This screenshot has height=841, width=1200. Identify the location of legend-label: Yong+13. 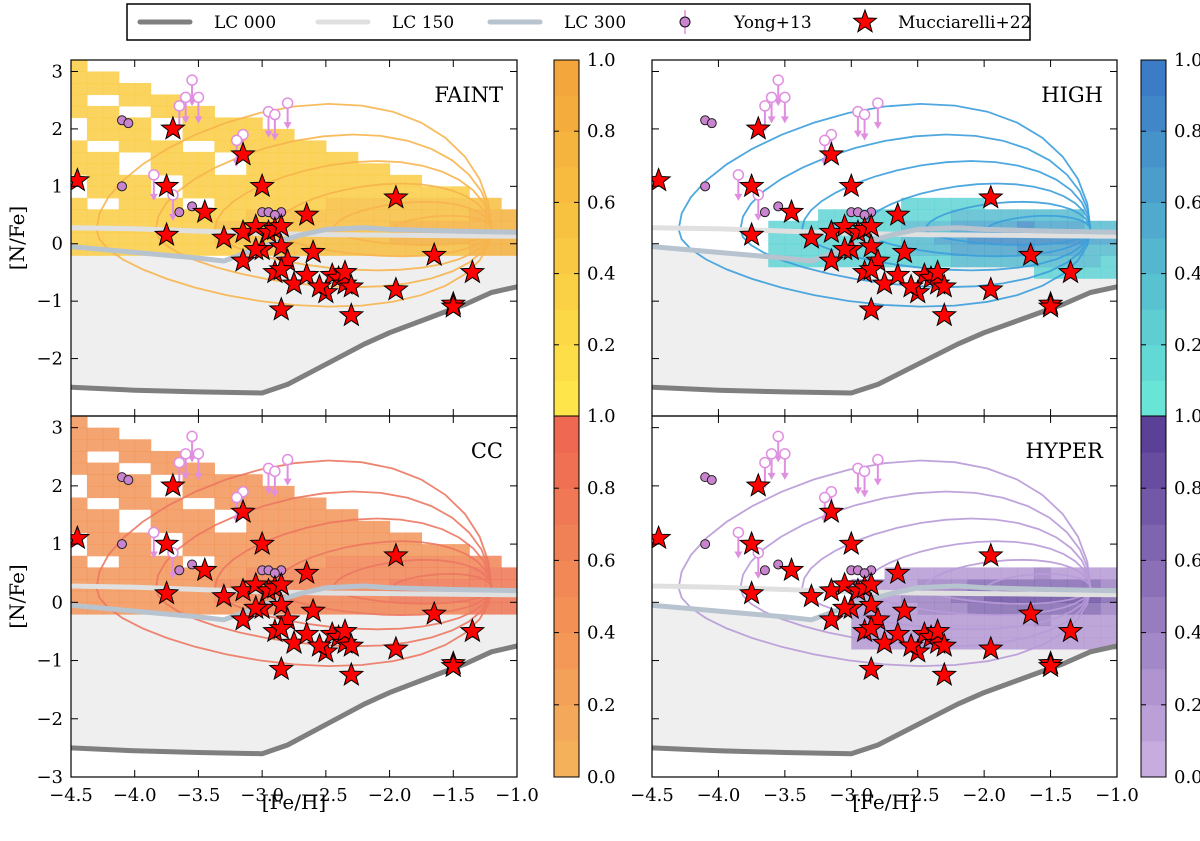
(772, 23).